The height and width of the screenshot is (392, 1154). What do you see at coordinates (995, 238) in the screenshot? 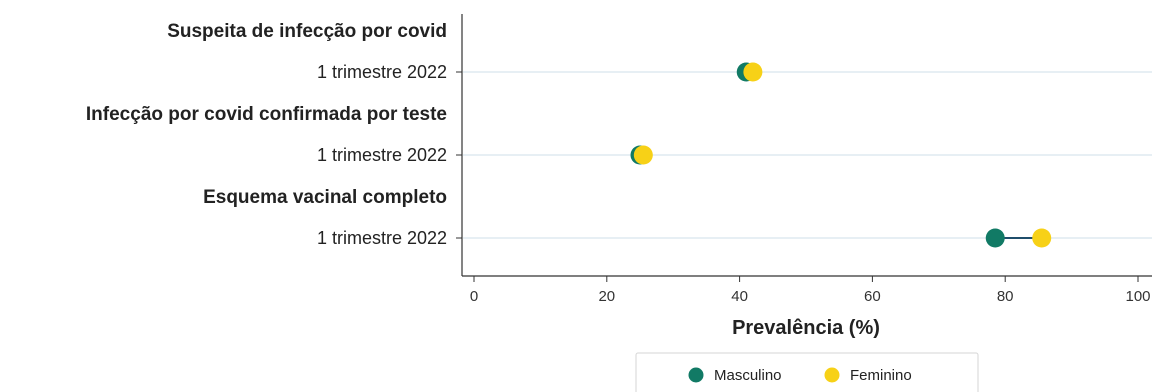
I see `dot-masculino-esquema-vacinal-completo` at bounding box center [995, 238].